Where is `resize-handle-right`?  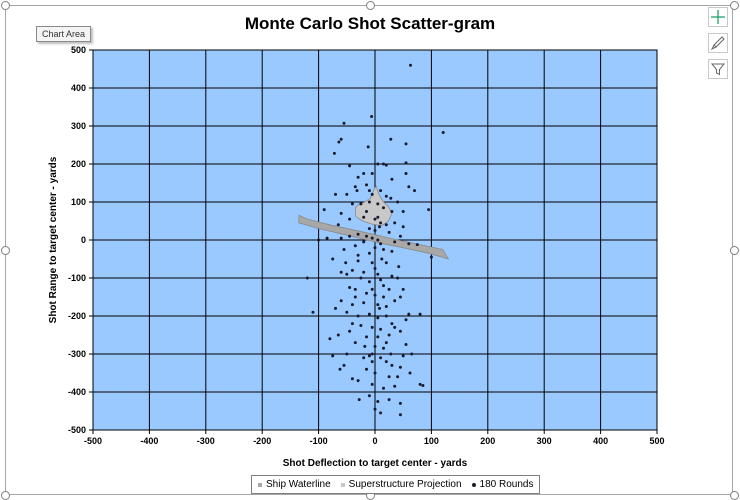
resize-handle-right is located at coordinates (734, 250).